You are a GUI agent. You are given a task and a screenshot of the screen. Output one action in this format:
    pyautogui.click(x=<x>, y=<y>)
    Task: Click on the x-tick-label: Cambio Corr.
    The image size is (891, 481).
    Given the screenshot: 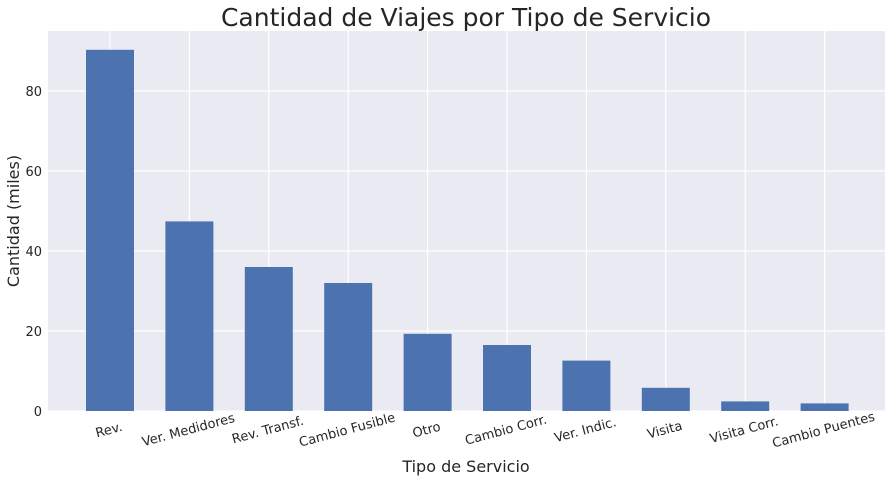 What is the action you would take?
    pyautogui.click(x=506, y=430)
    